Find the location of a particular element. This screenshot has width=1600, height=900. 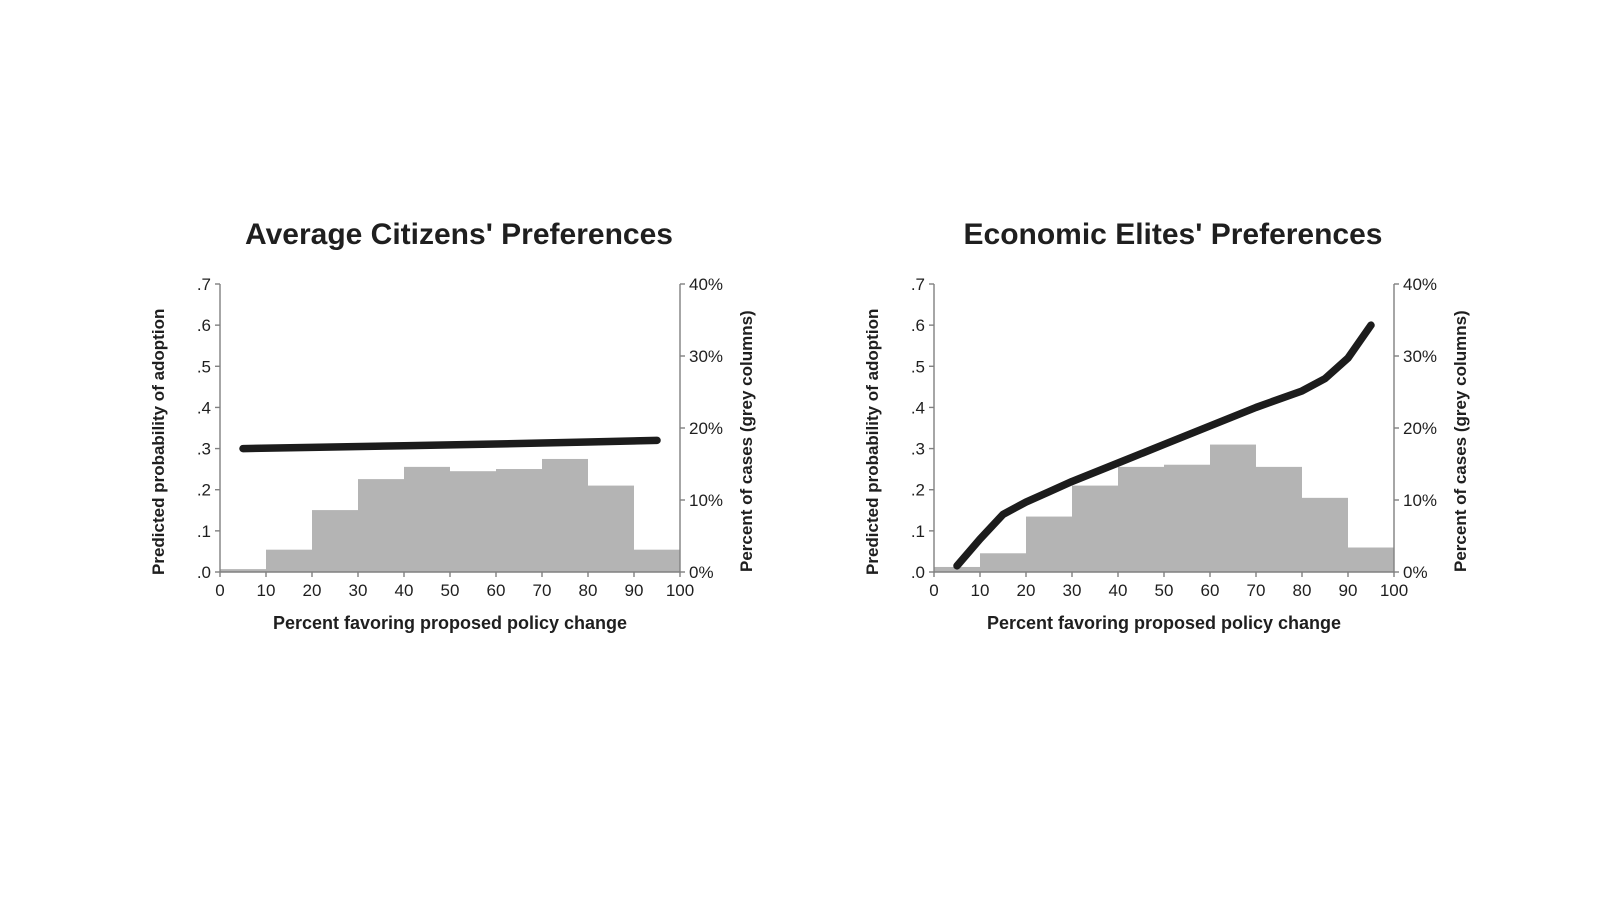

chart-title: Economic Elites' Preferences is located at coordinates (1173, 234).